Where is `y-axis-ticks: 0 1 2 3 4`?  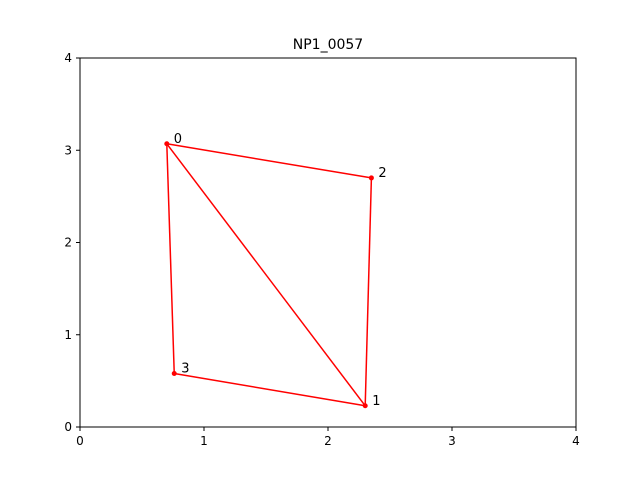 y-axis-ticks: 0 1 2 3 4 is located at coordinates (72, 242).